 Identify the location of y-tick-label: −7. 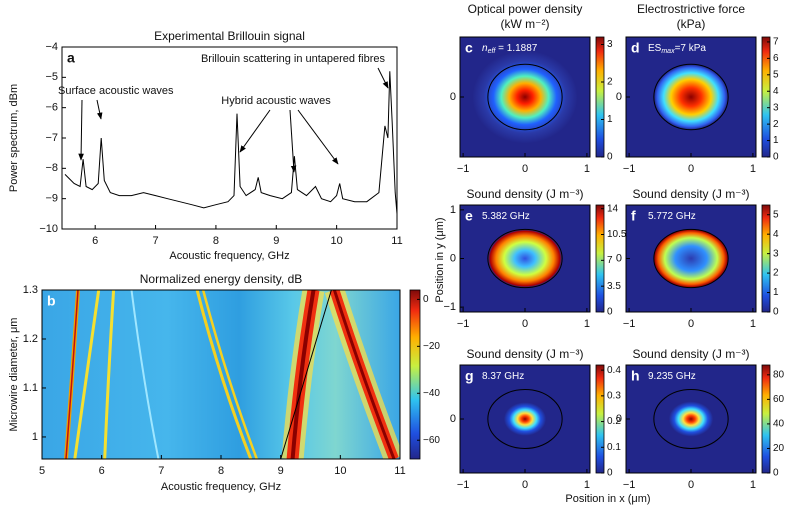
(51, 138).